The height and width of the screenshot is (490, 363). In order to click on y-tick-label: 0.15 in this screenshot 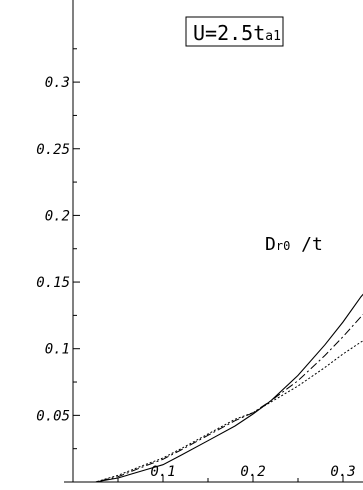, I will do `click(53, 283)`.